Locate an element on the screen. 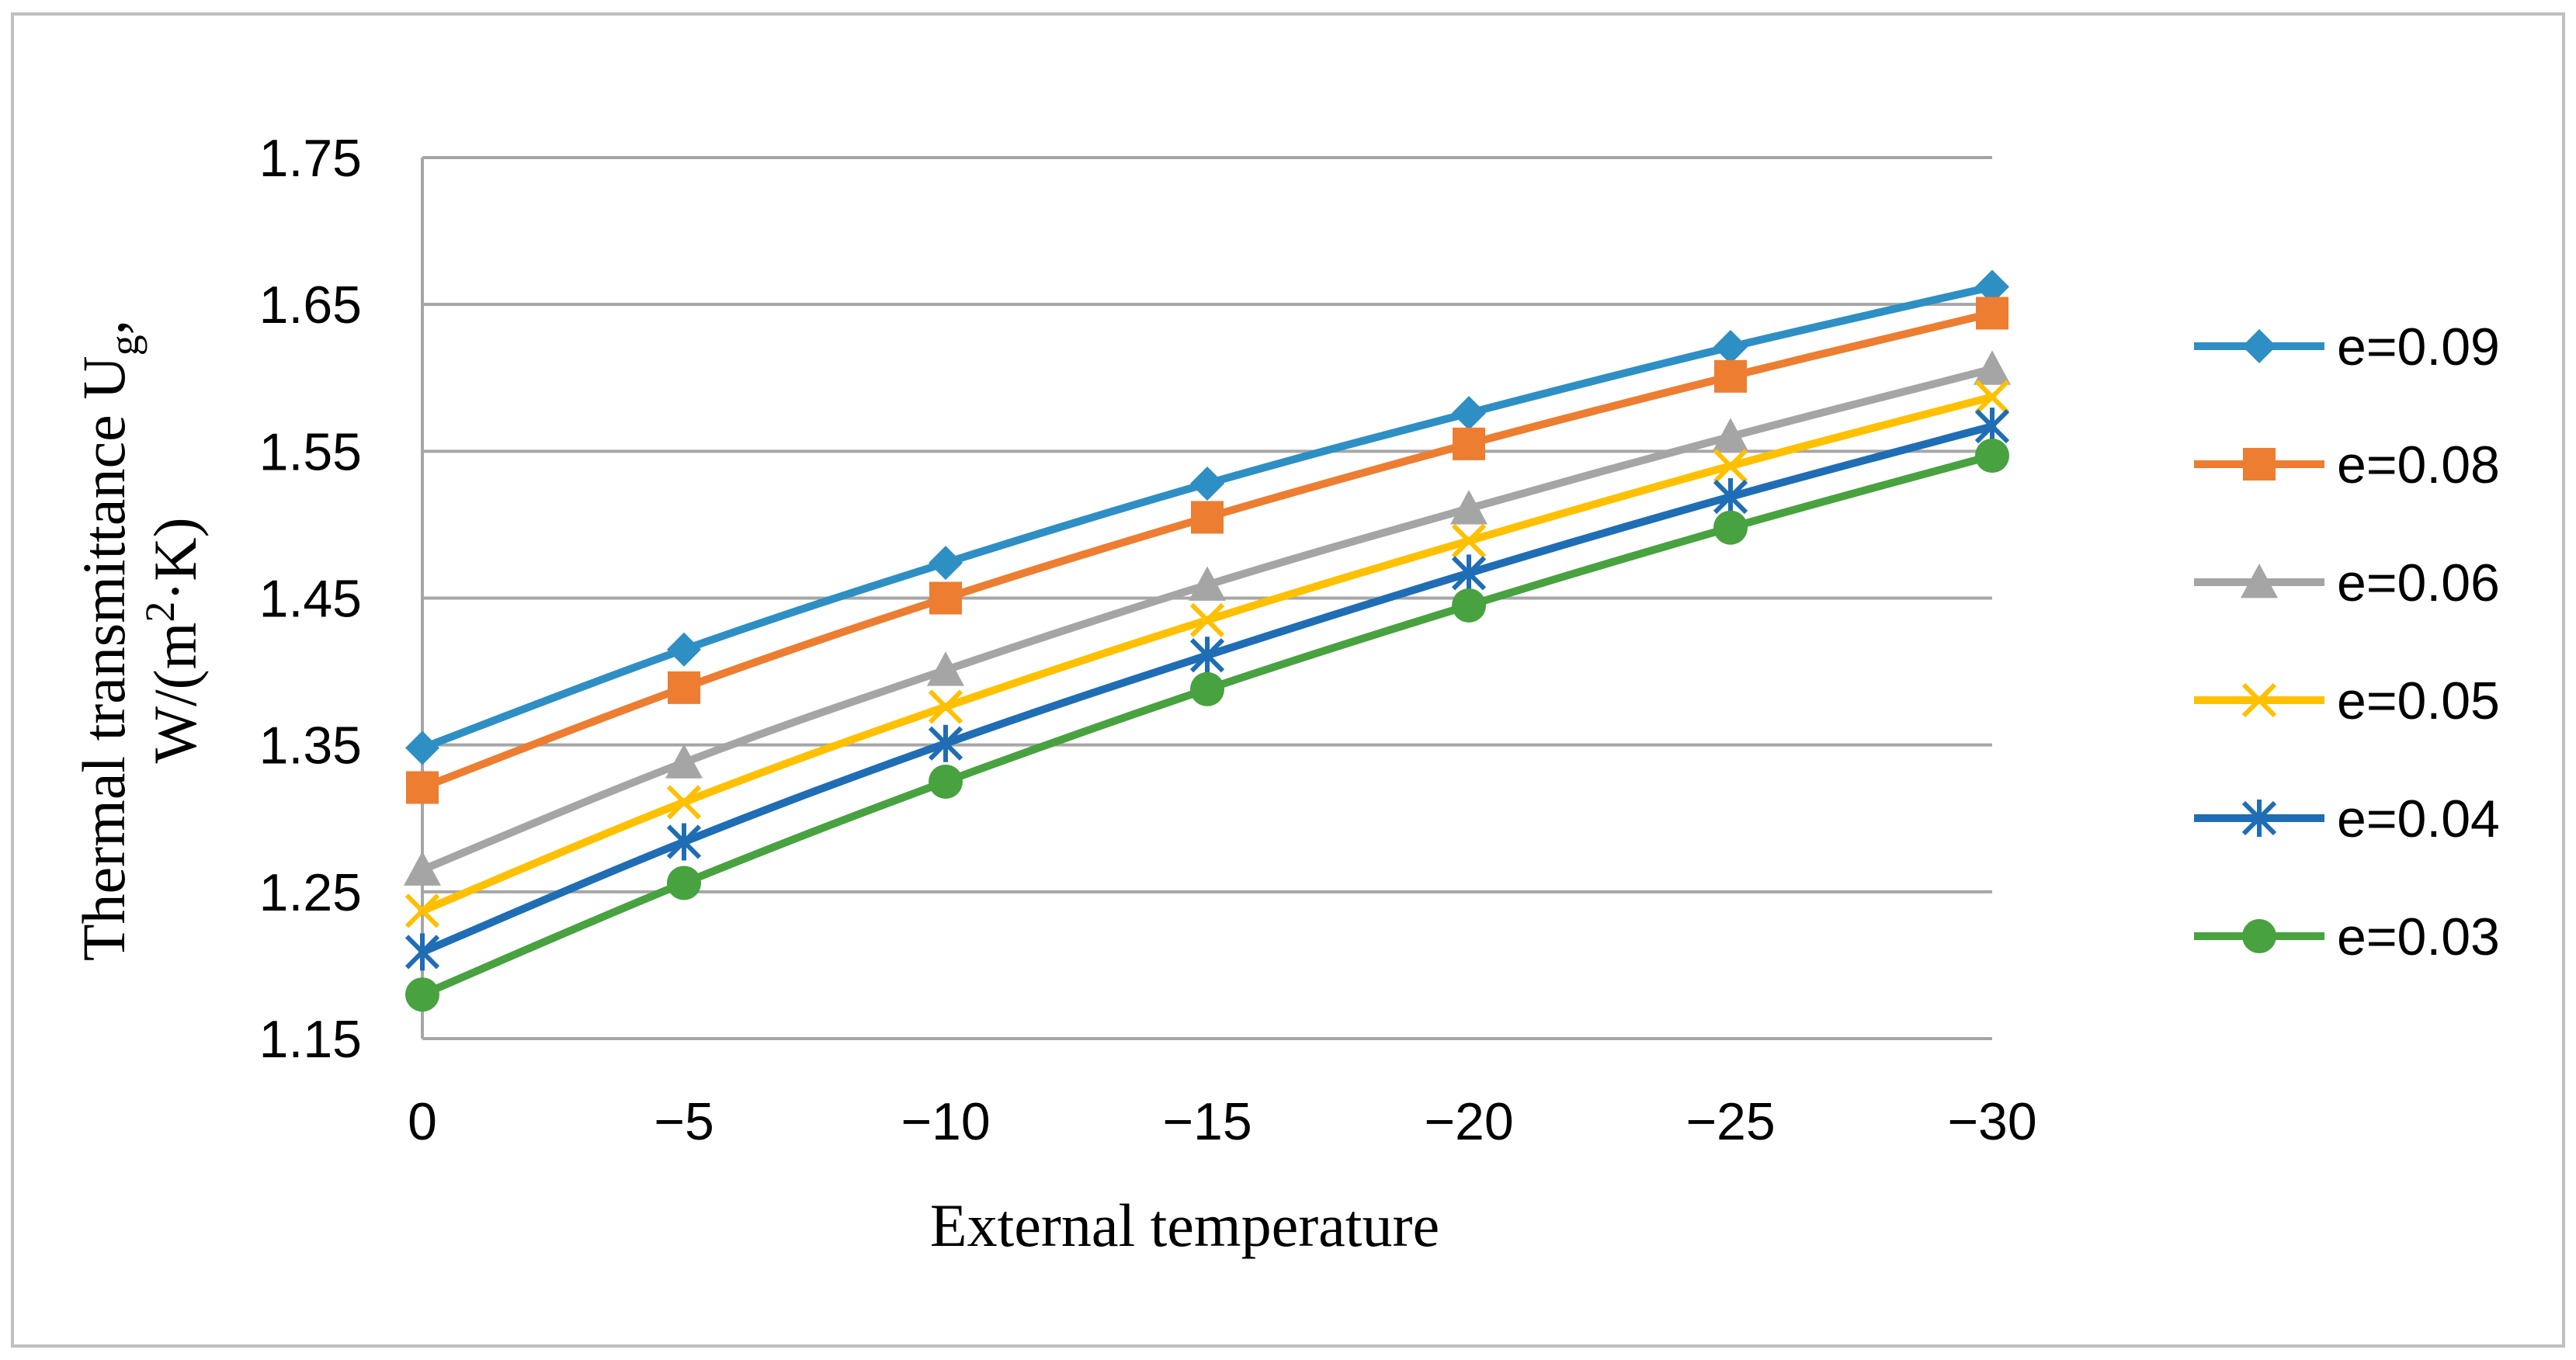 The width and height of the screenshot is (2576, 1360). y-tick-labels: 1.15 1.25 1.35 1.45 1.55 1.65 1.75 is located at coordinates (310, 599).